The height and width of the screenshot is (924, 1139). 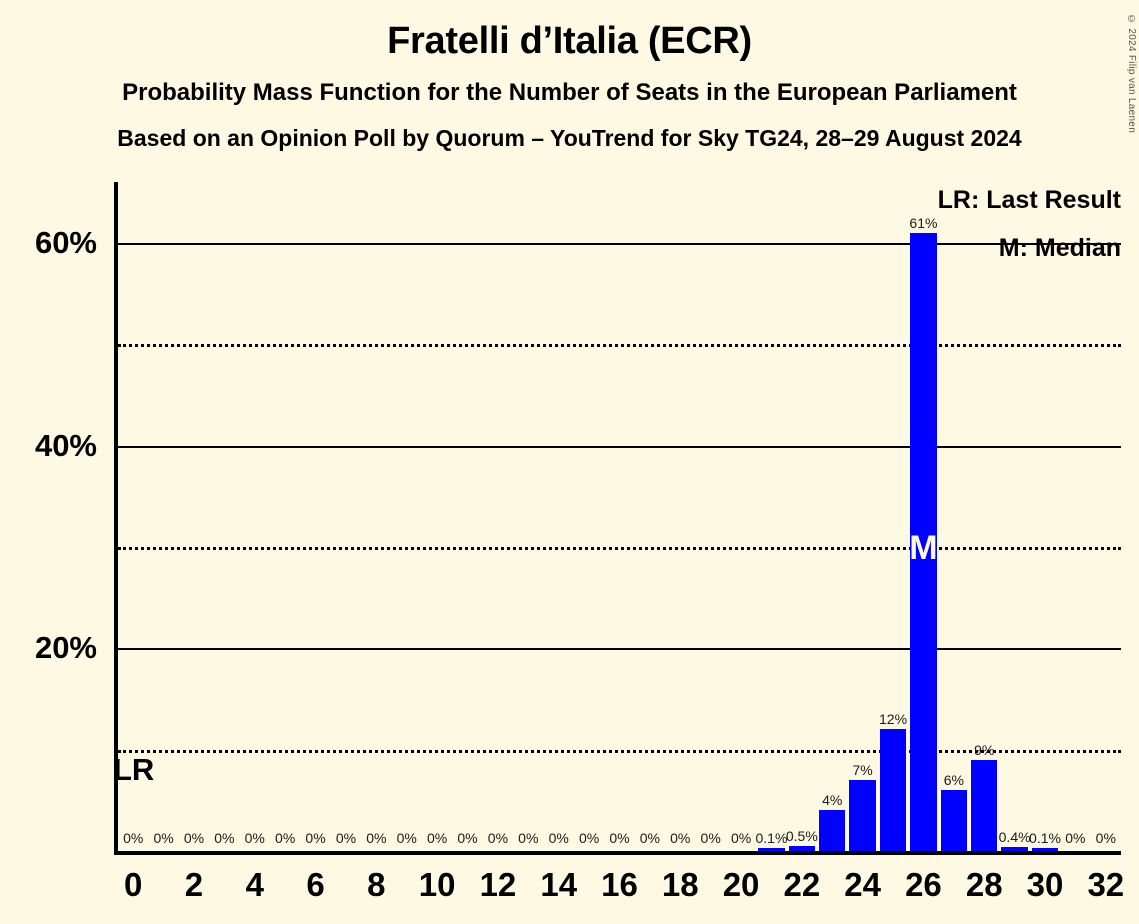 I want to click on x-axis-tick-label: 22, so click(x=802, y=884).